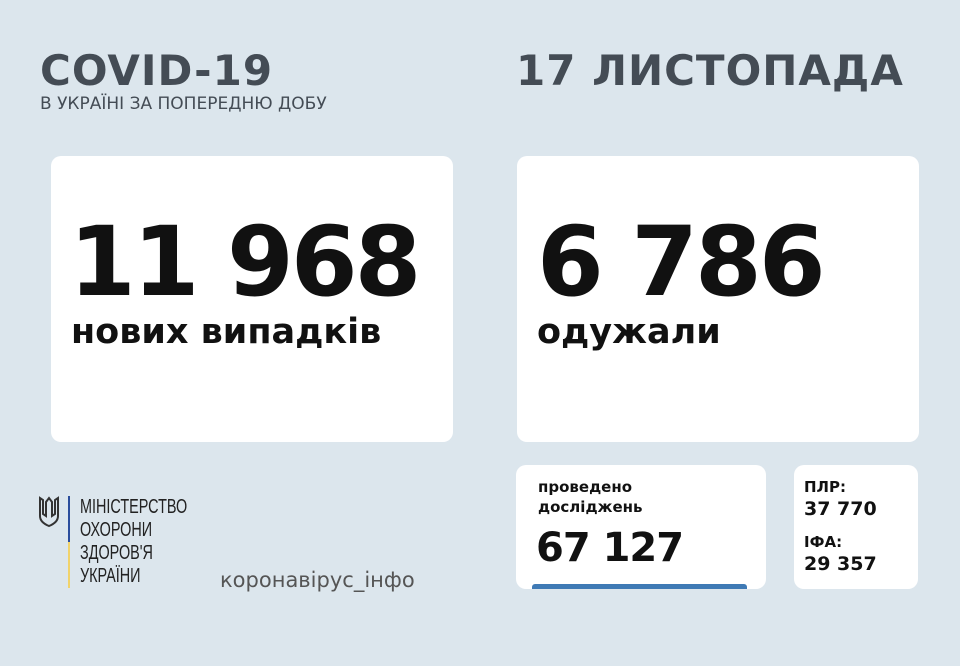  What do you see at coordinates (183, 104) in the screenshot?
I see `subtitle: В УКРАЇНІ ЗА ПОПЕРЕДНЮ ДОБУ` at bounding box center [183, 104].